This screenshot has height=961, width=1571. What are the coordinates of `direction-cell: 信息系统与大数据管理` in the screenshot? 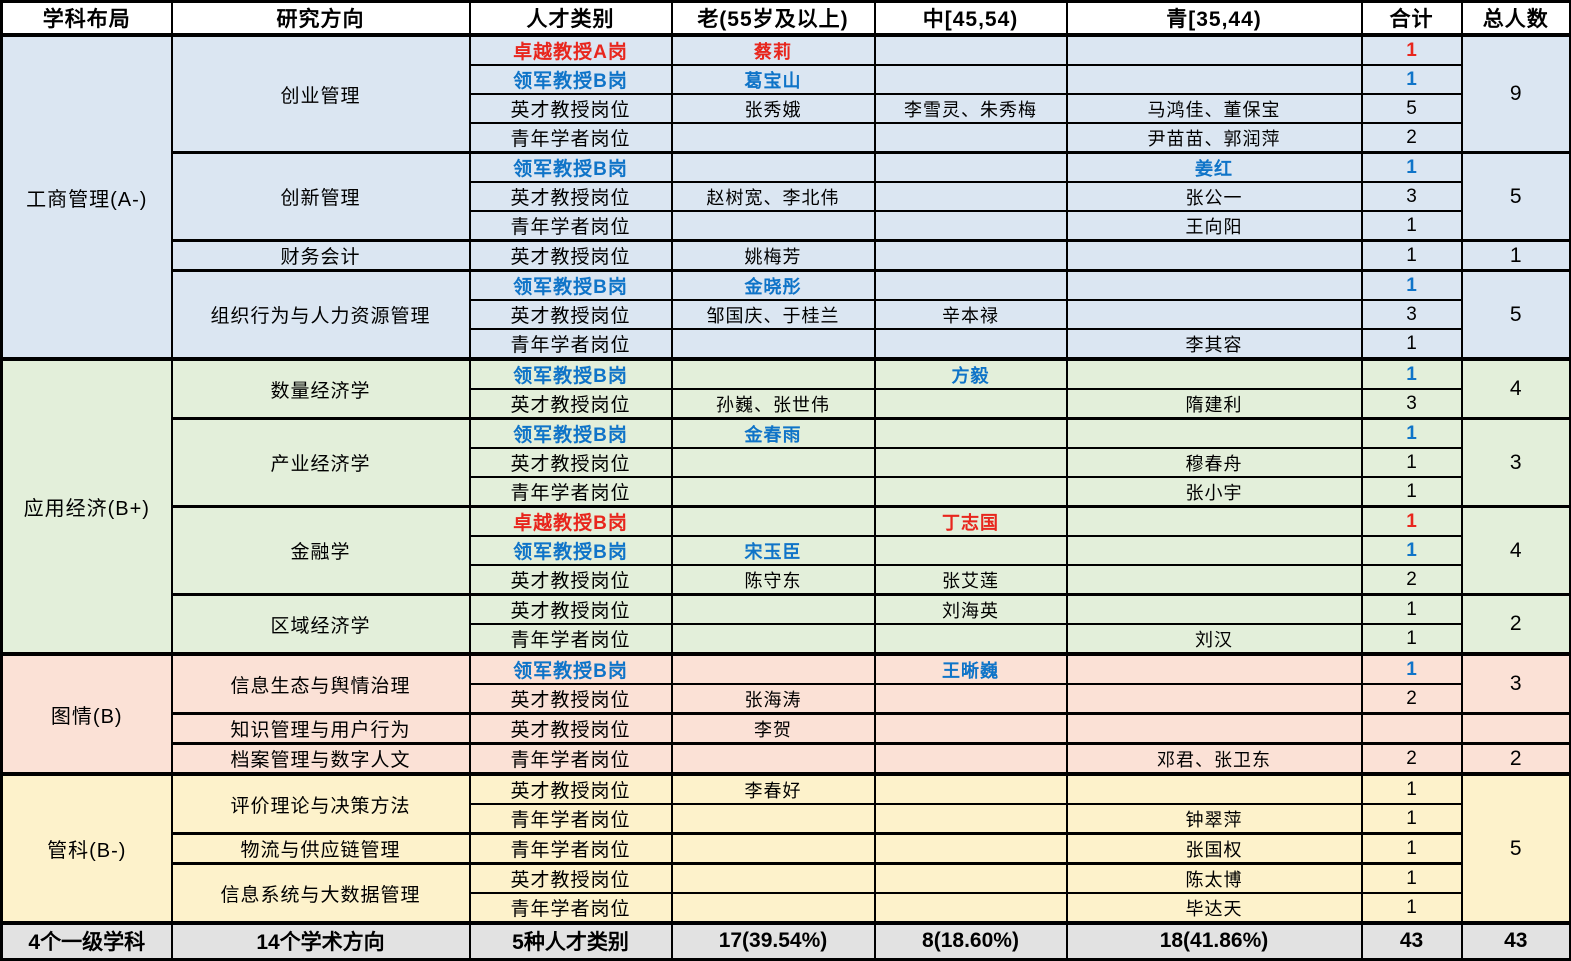 It's located at (320, 893).